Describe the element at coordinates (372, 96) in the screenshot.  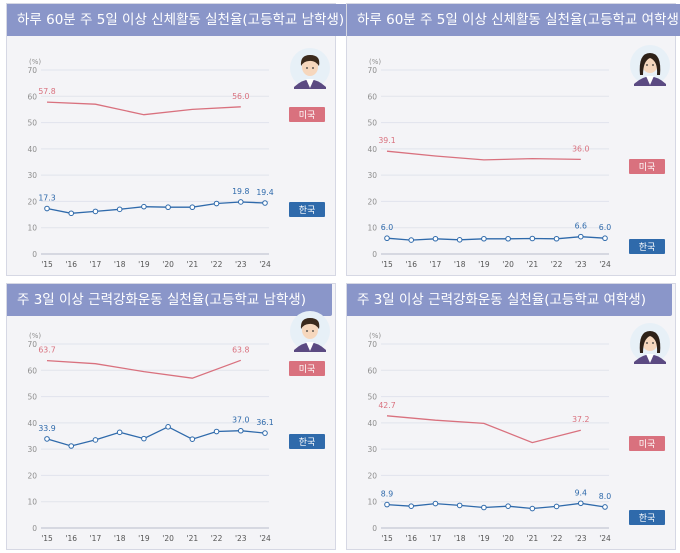
I see `y-tick-label: 60` at that location.